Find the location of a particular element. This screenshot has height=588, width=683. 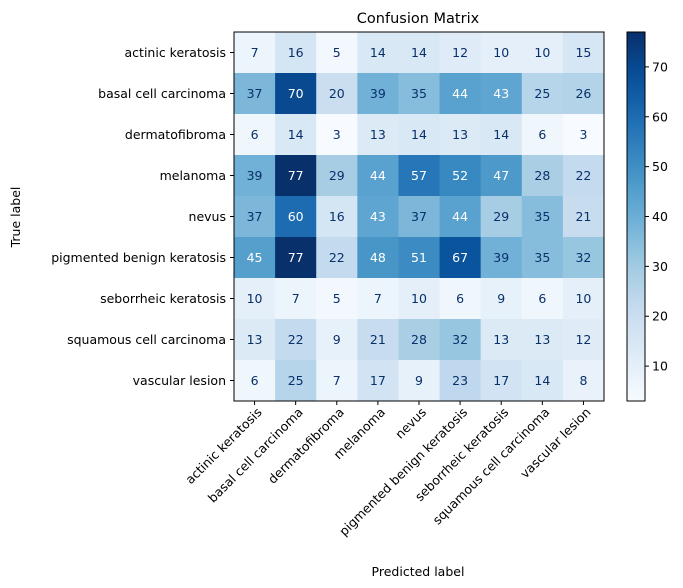

colorbar-ticks: 10 20 30 40 50 60 70 is located at coordinates (656, 216).